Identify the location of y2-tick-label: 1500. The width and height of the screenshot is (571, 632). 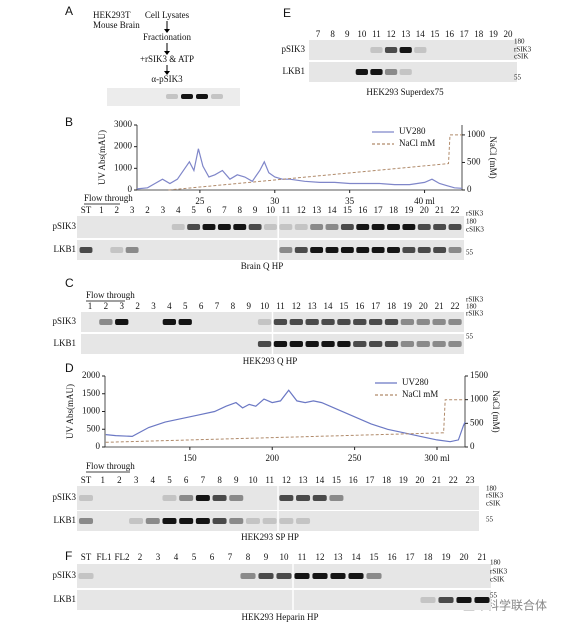
(479, 375).